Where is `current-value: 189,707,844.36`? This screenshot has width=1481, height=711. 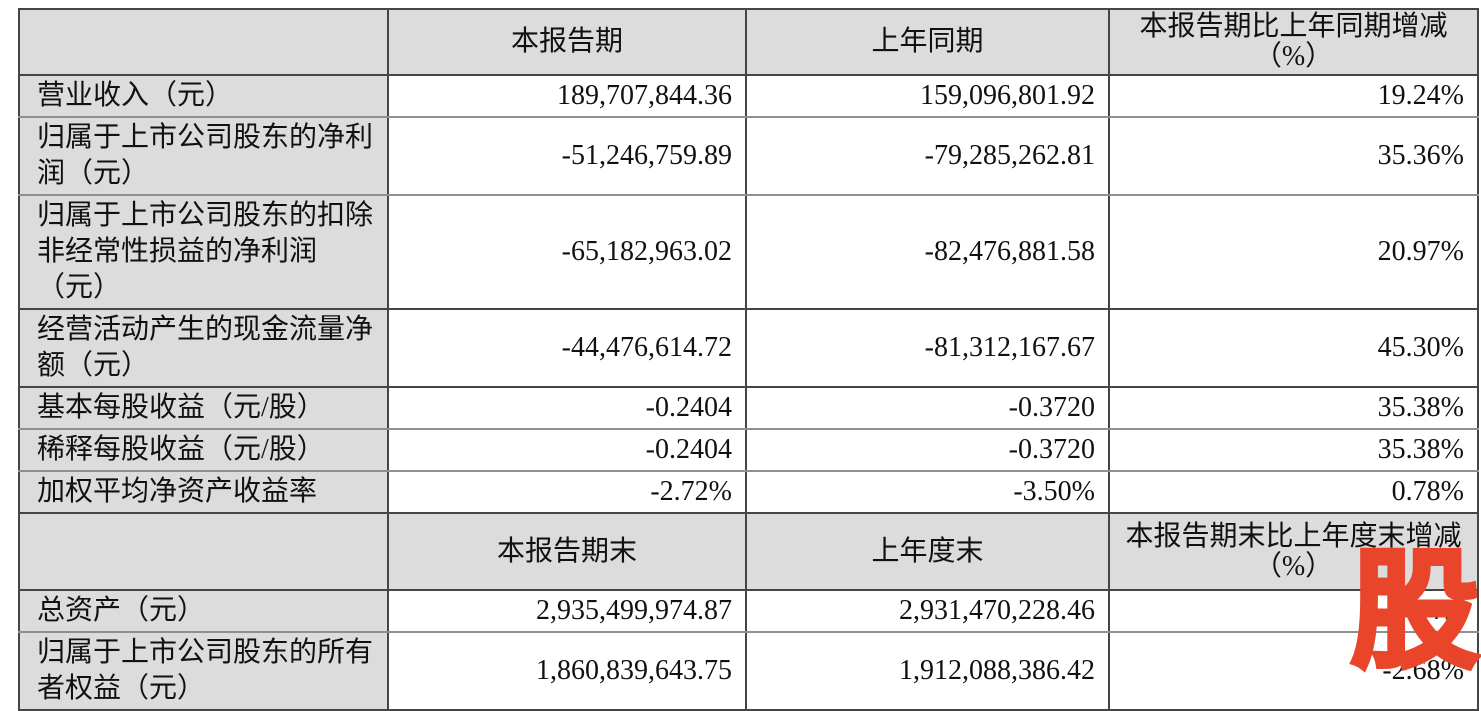
current-value: 189,707,844.36 is located at coordinates (567, 96).